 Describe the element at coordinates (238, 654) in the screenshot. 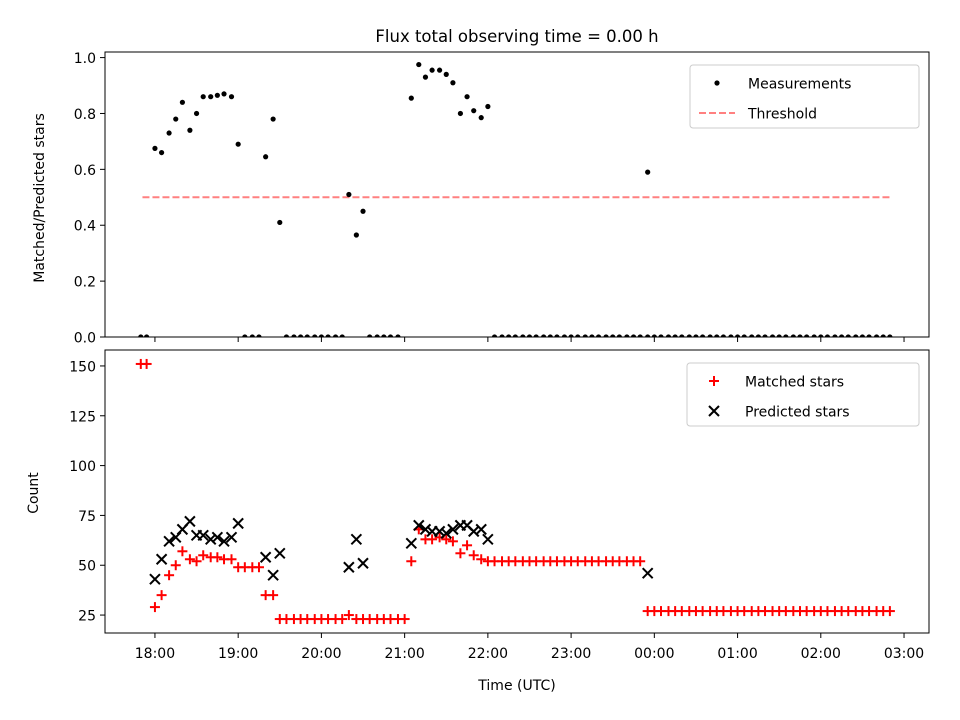

I see `x-tick-label: 19:00` at that location.